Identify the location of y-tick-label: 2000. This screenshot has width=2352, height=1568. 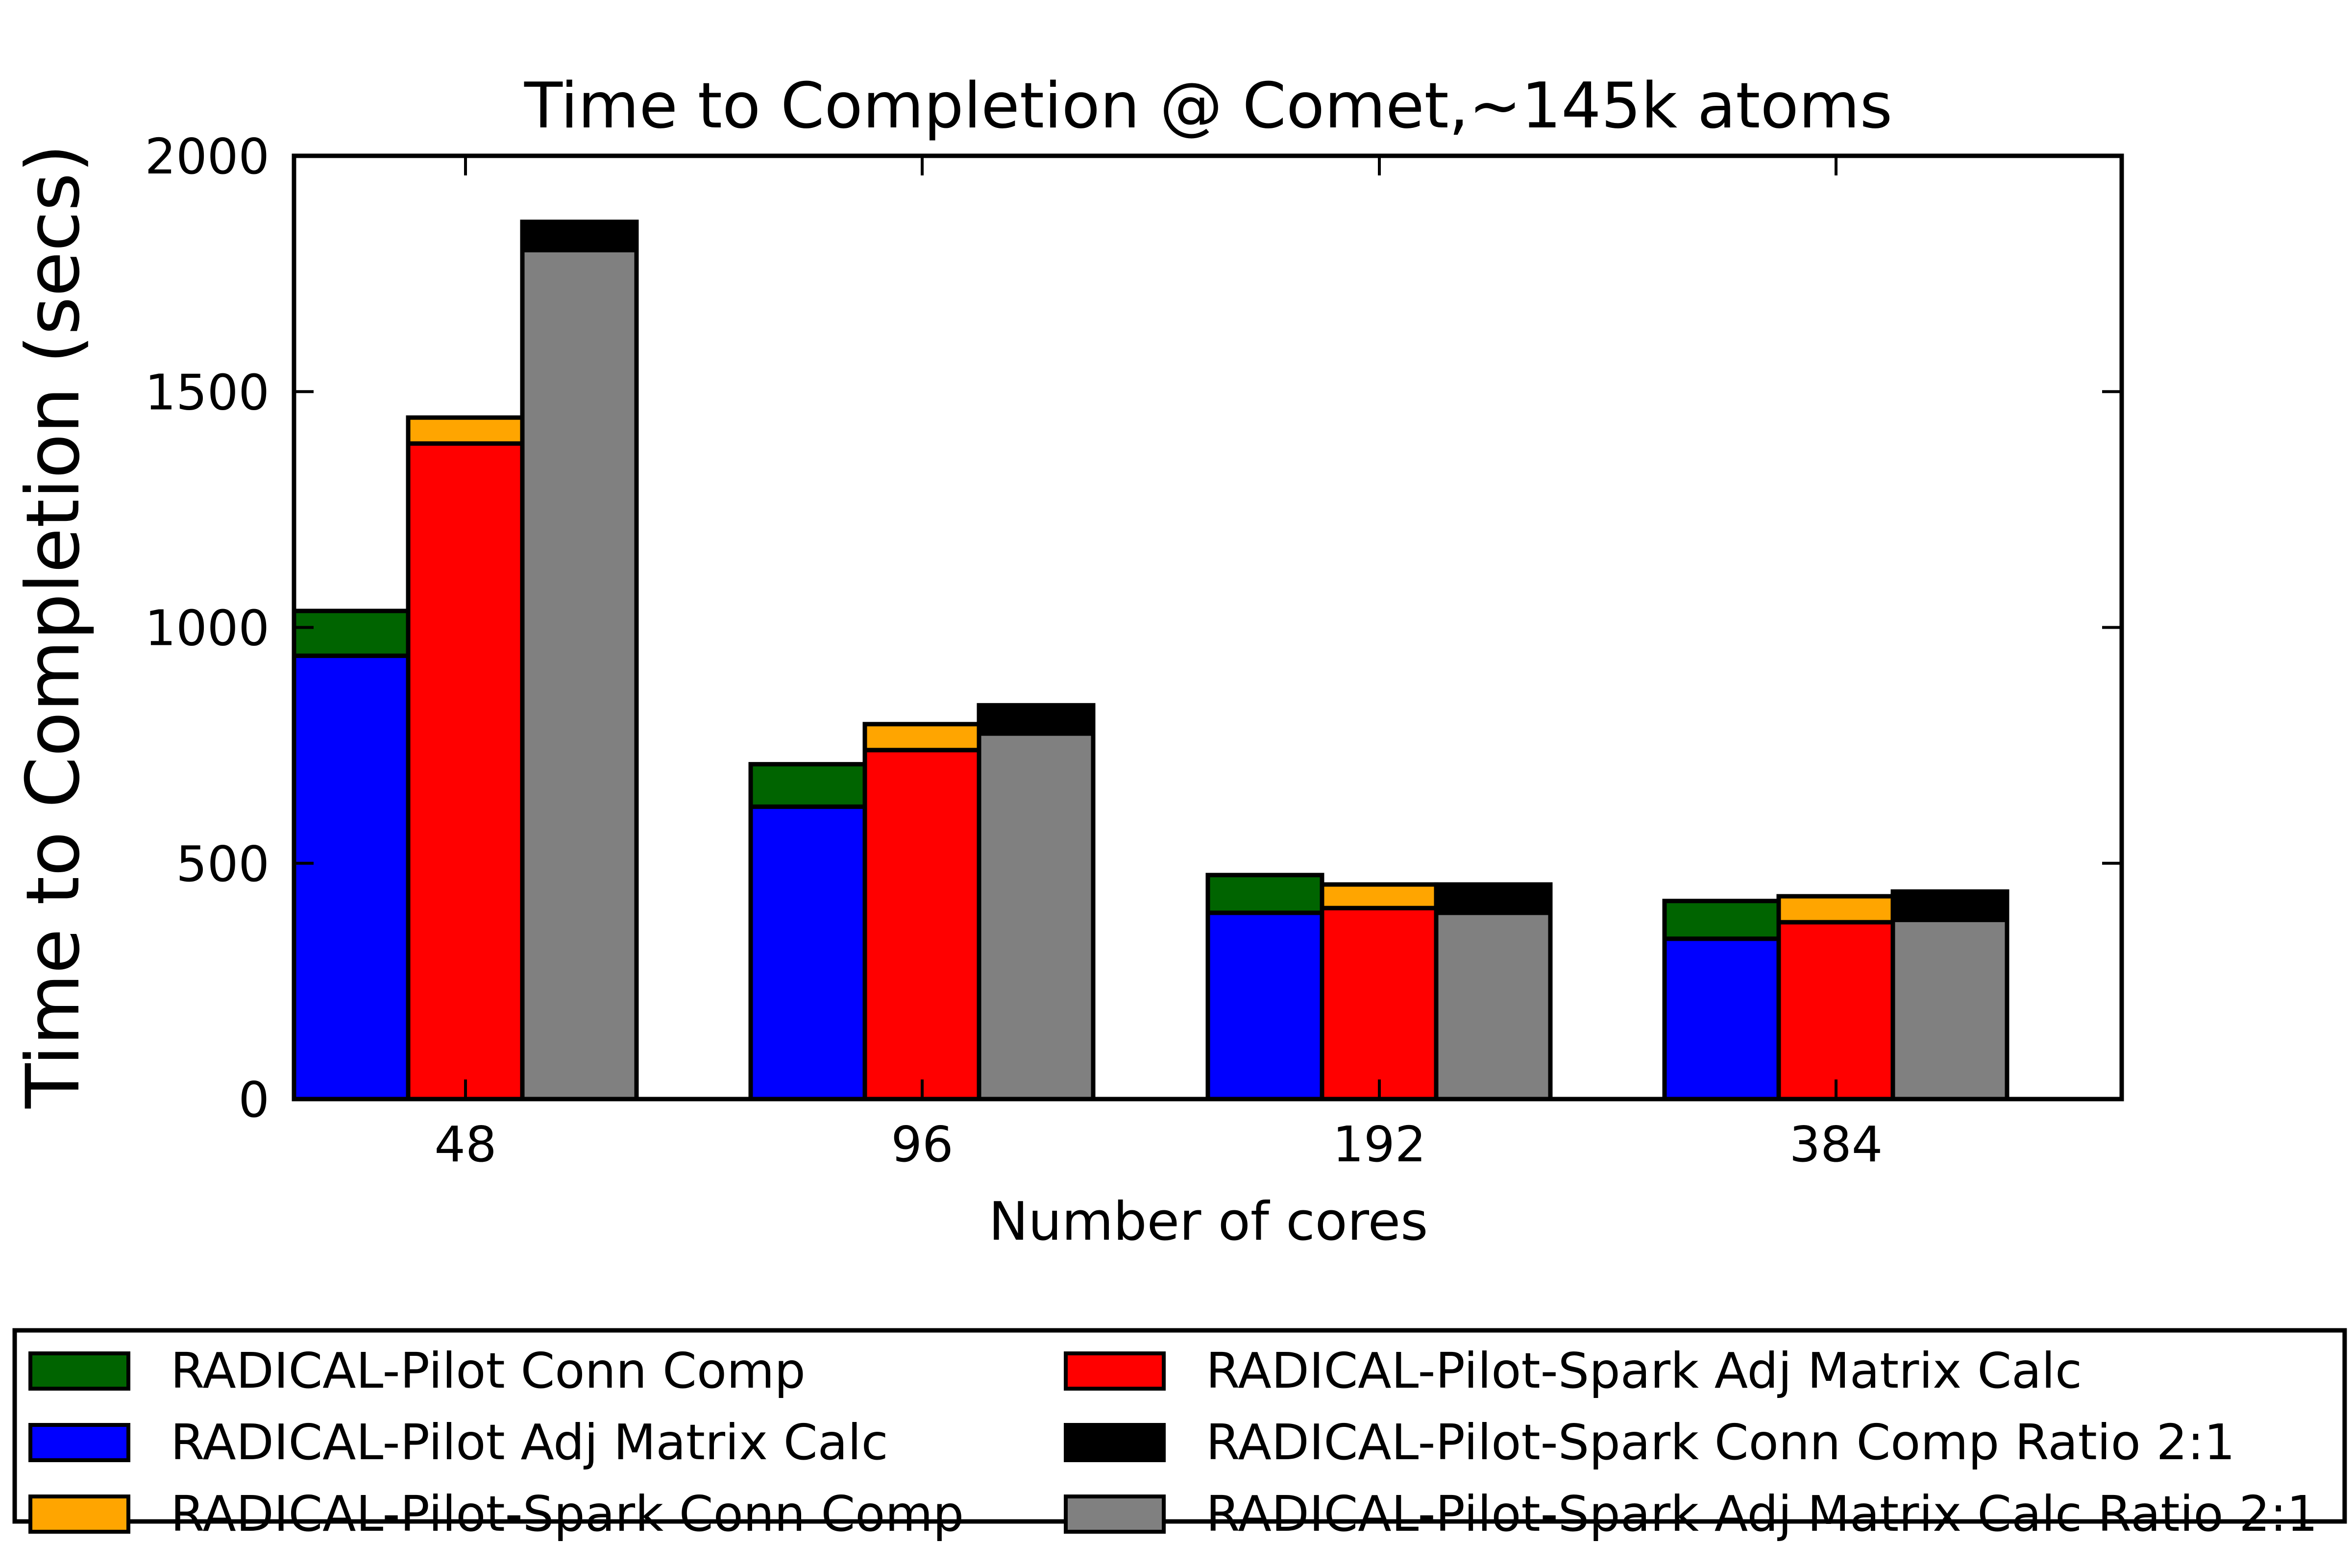
(207, 156).